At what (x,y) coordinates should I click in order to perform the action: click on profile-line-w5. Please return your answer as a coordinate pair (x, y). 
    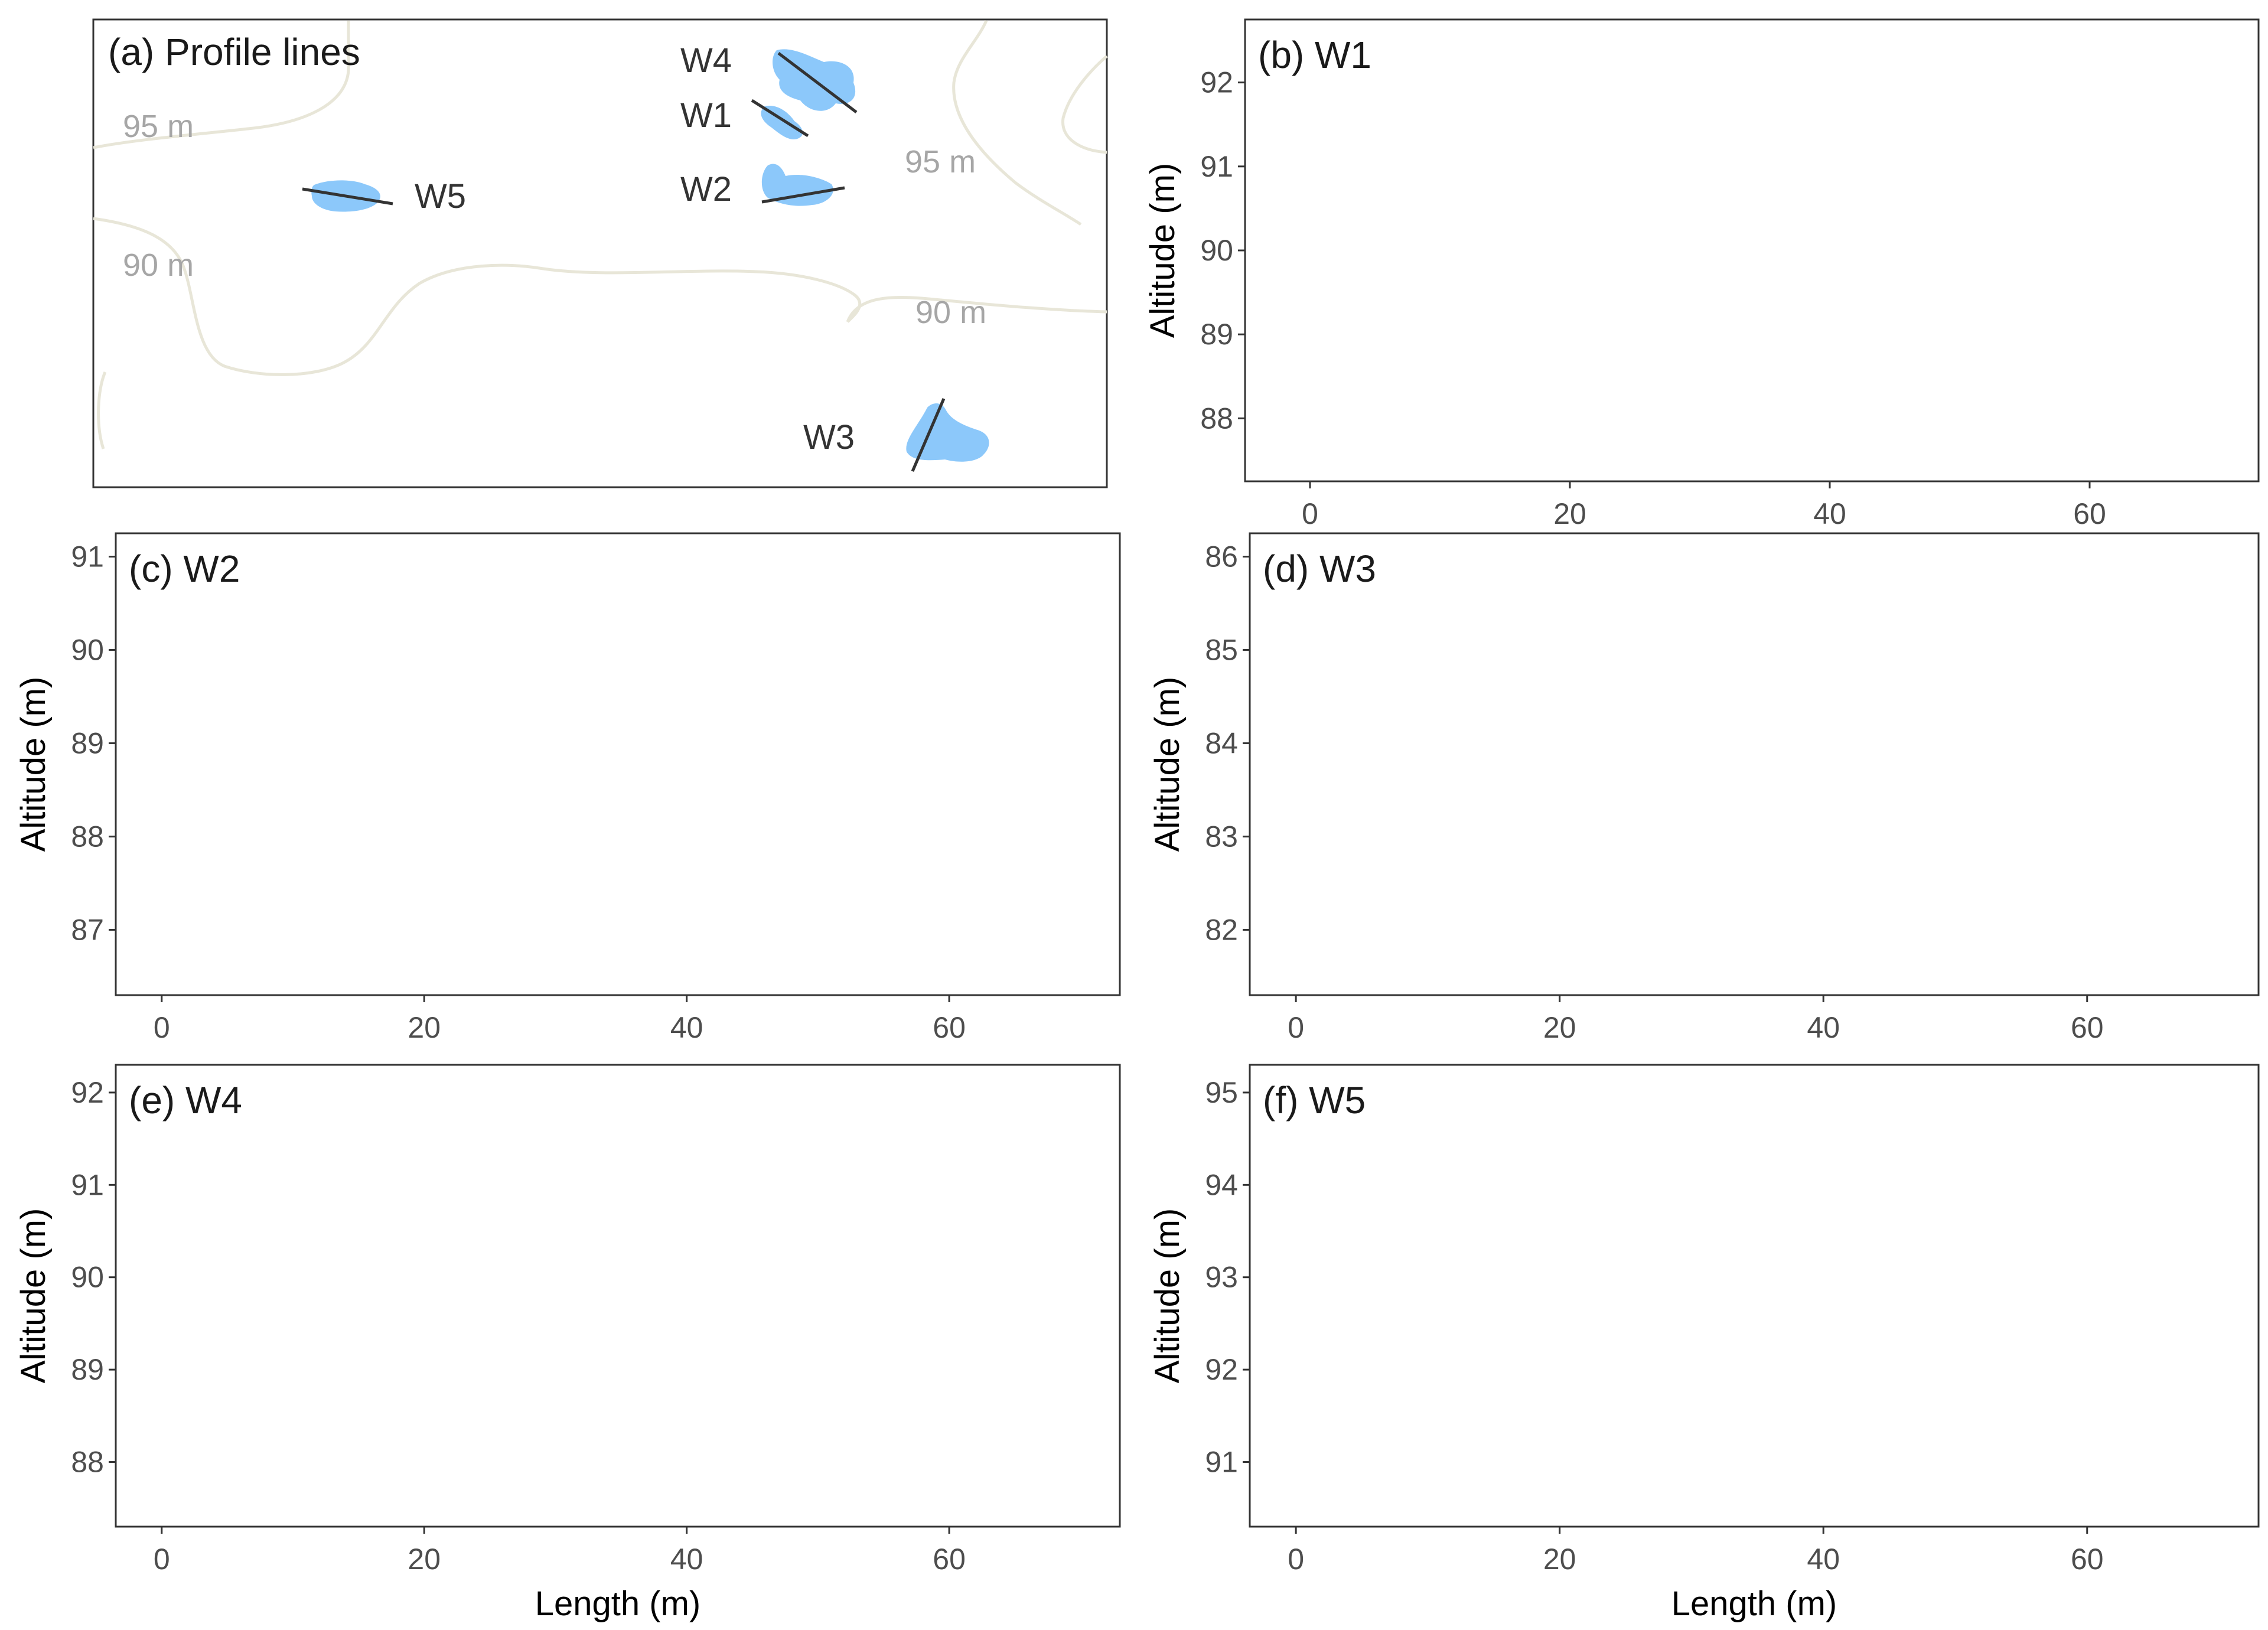
    Looking at the image, I should click on (347, 196).